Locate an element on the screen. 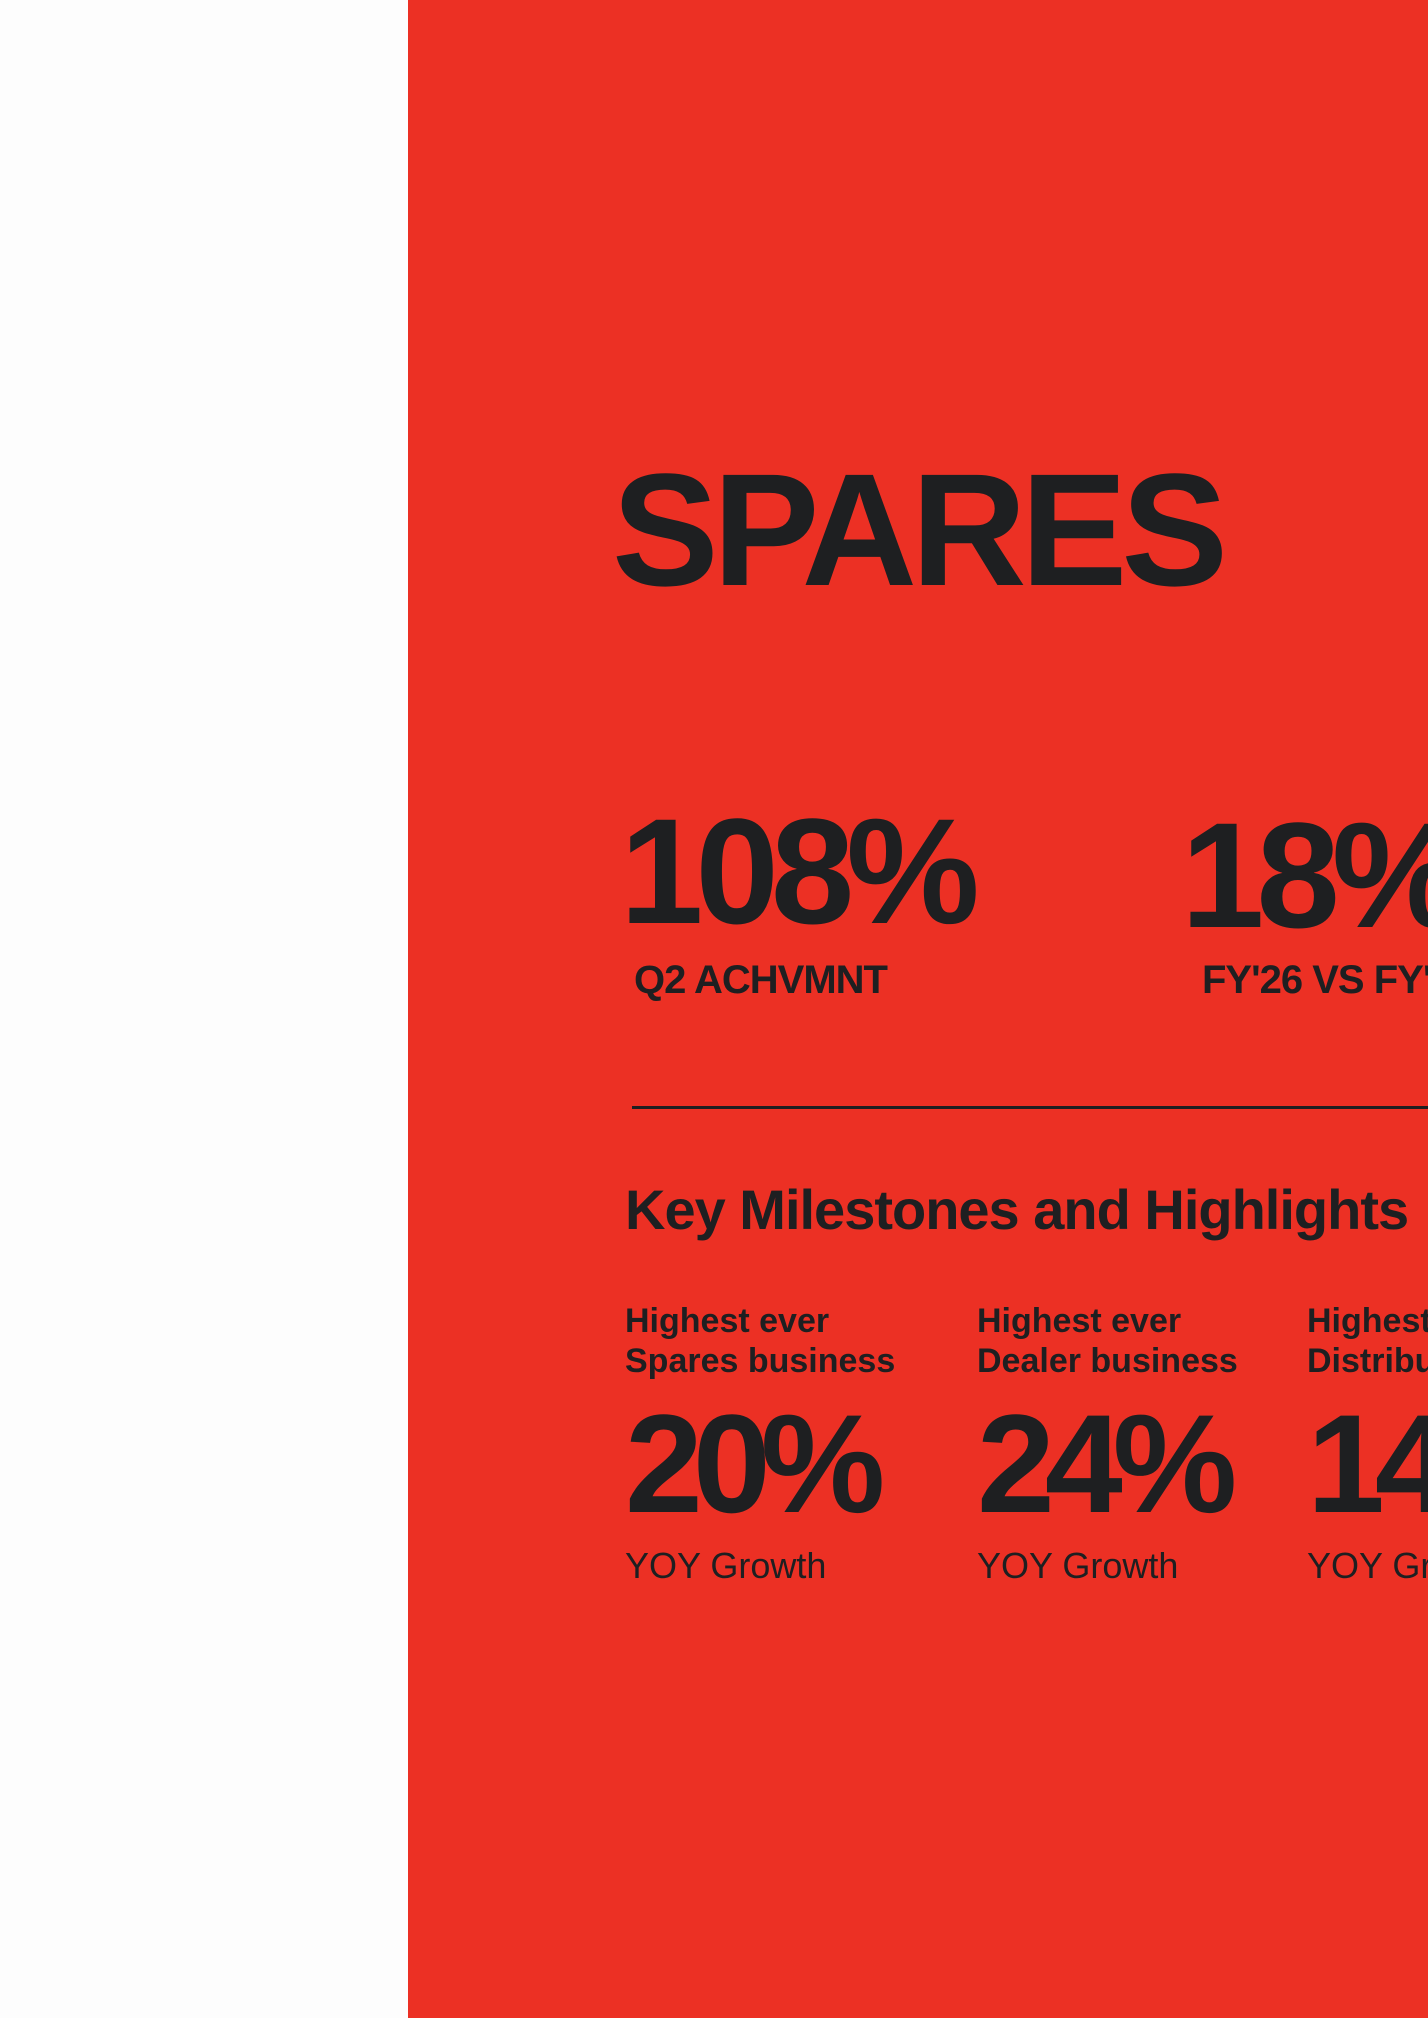 The image size is (1428, 2018). highlight-line1: Highest is located at coordinates (1367, 1321).